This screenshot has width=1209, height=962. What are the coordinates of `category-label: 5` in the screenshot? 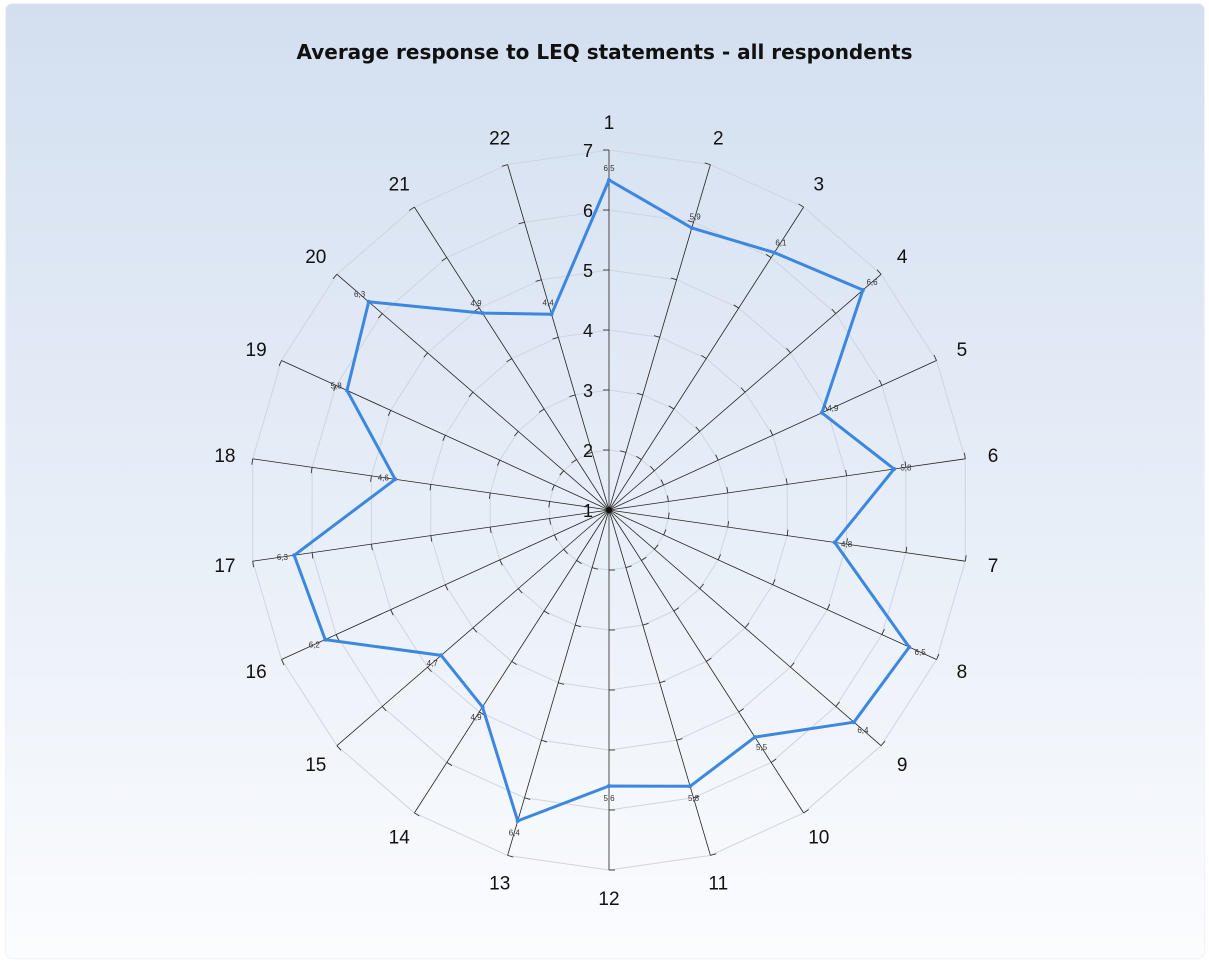 It's located at (962, 350).